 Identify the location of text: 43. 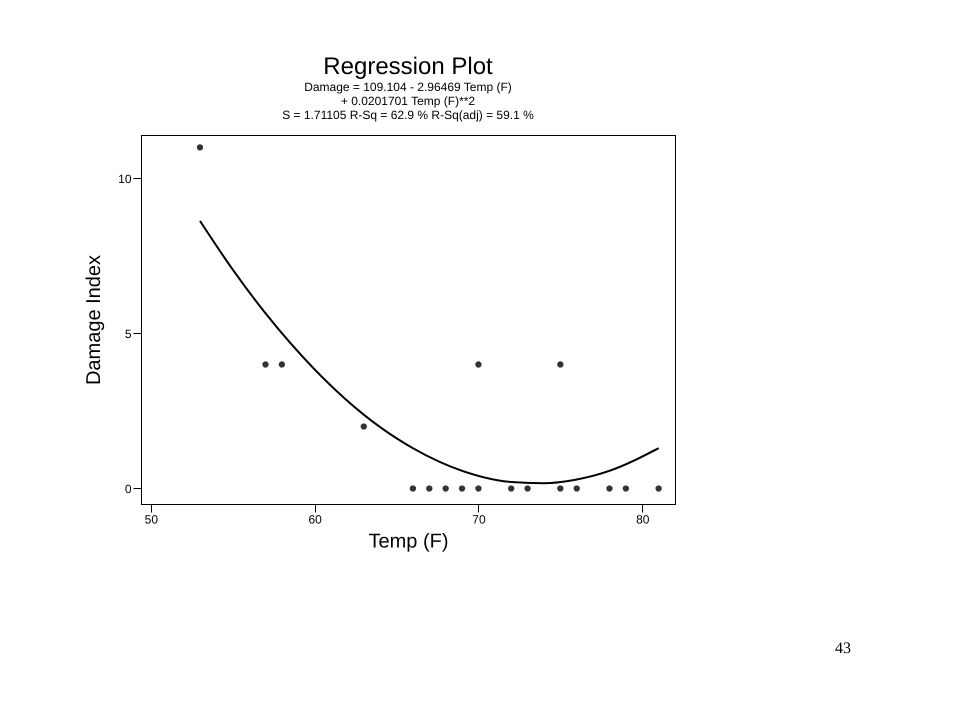
(843, 649).